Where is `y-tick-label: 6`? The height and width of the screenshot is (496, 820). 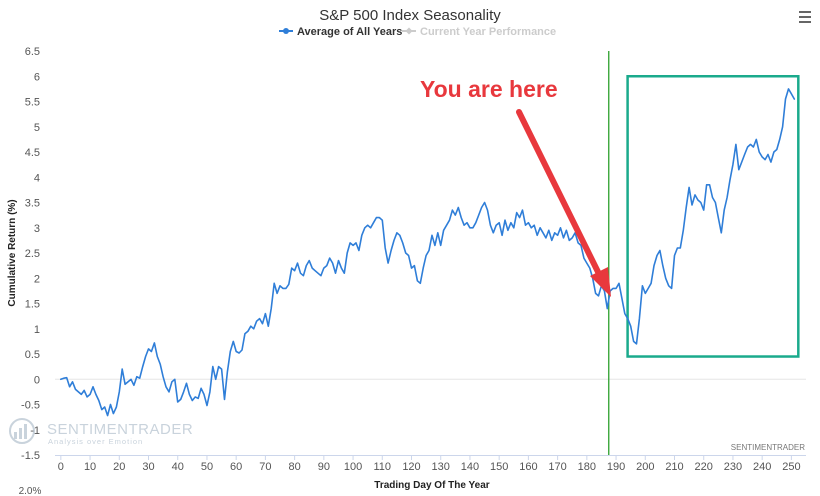
y-tick-label: 6 is located at coordinates (37, 77).